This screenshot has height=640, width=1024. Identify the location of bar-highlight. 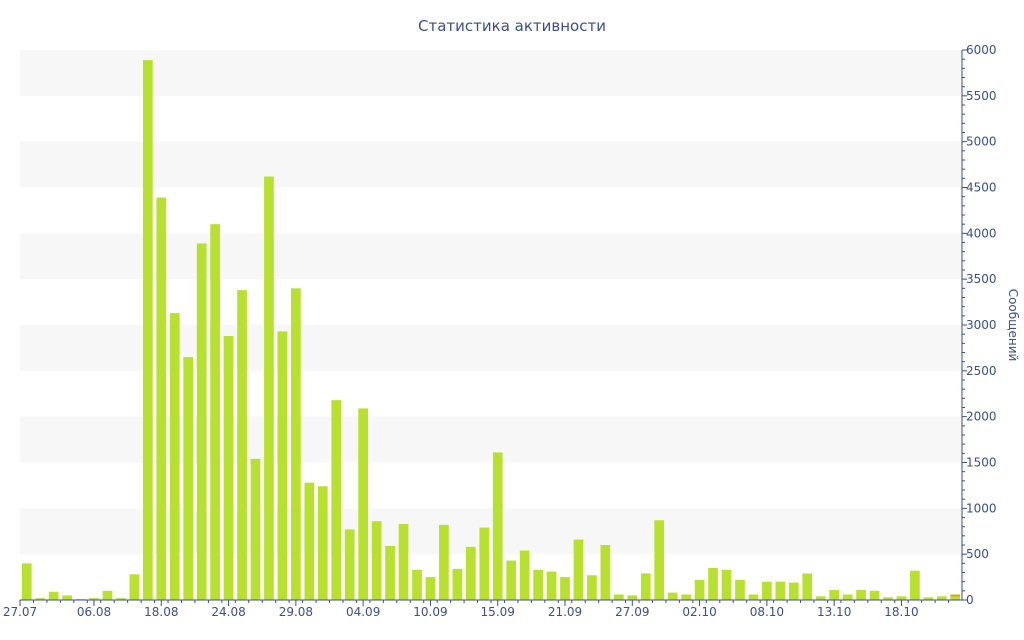
(955, 595).